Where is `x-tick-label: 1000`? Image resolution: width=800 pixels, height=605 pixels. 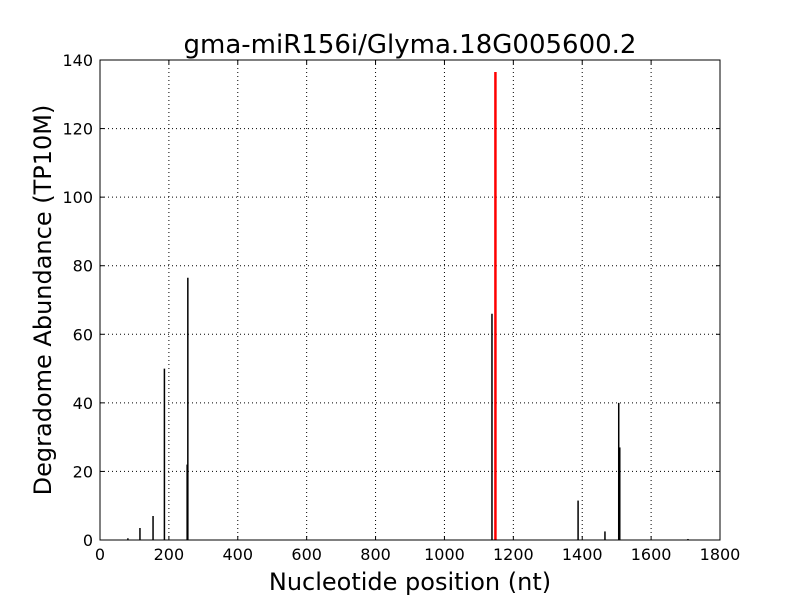
x-tick-label: 1000 is located at coordinates (444, 554).